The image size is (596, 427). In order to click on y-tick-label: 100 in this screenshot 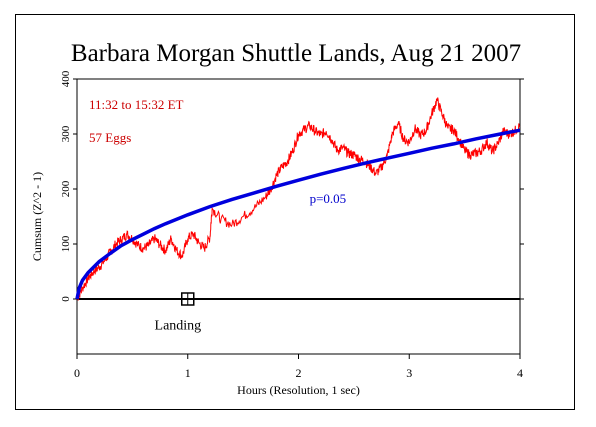, I will do `click(66, 243)`.